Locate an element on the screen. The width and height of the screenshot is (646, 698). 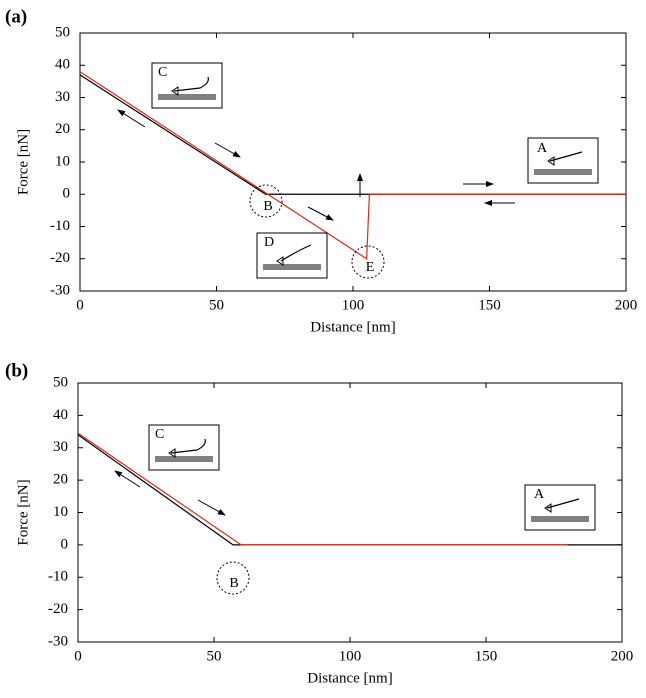
panel-label: (a) is located at coordinates (16, 16).